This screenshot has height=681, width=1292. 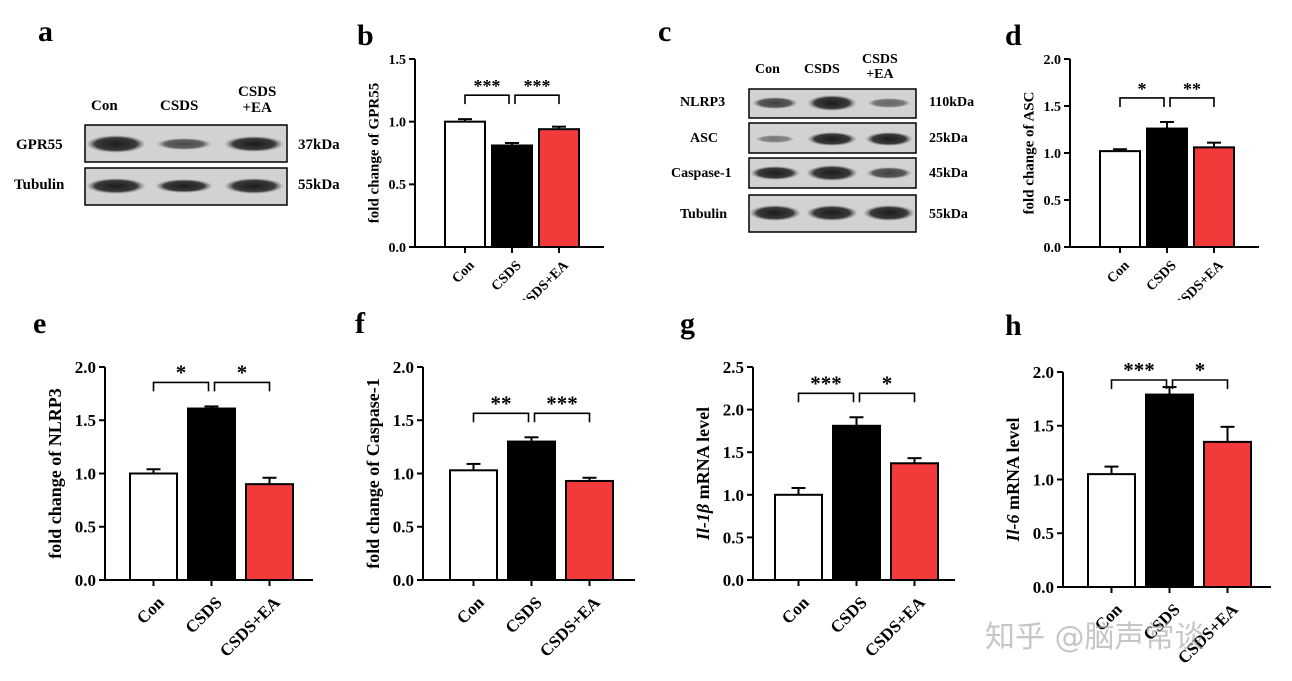 What do you see at coordinates (319, 185) in the screenshot?
I see `blot-a-kda-tubulin: 55kDa` at bounding box center [319, 185].